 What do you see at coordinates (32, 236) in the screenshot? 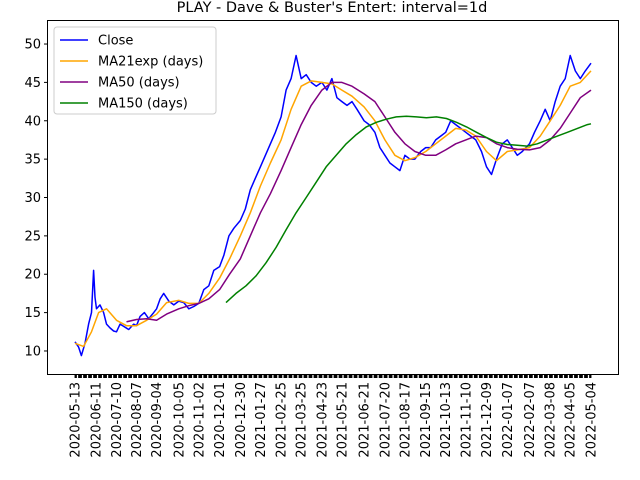
I see `y-tick-label-3: 25` at bounding box center [32, 236].